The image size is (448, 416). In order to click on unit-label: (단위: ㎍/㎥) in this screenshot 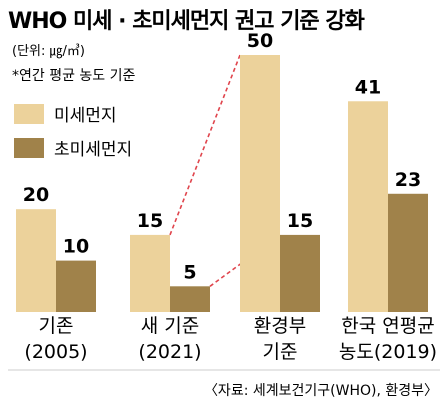, I will do `click(48, 51)`.